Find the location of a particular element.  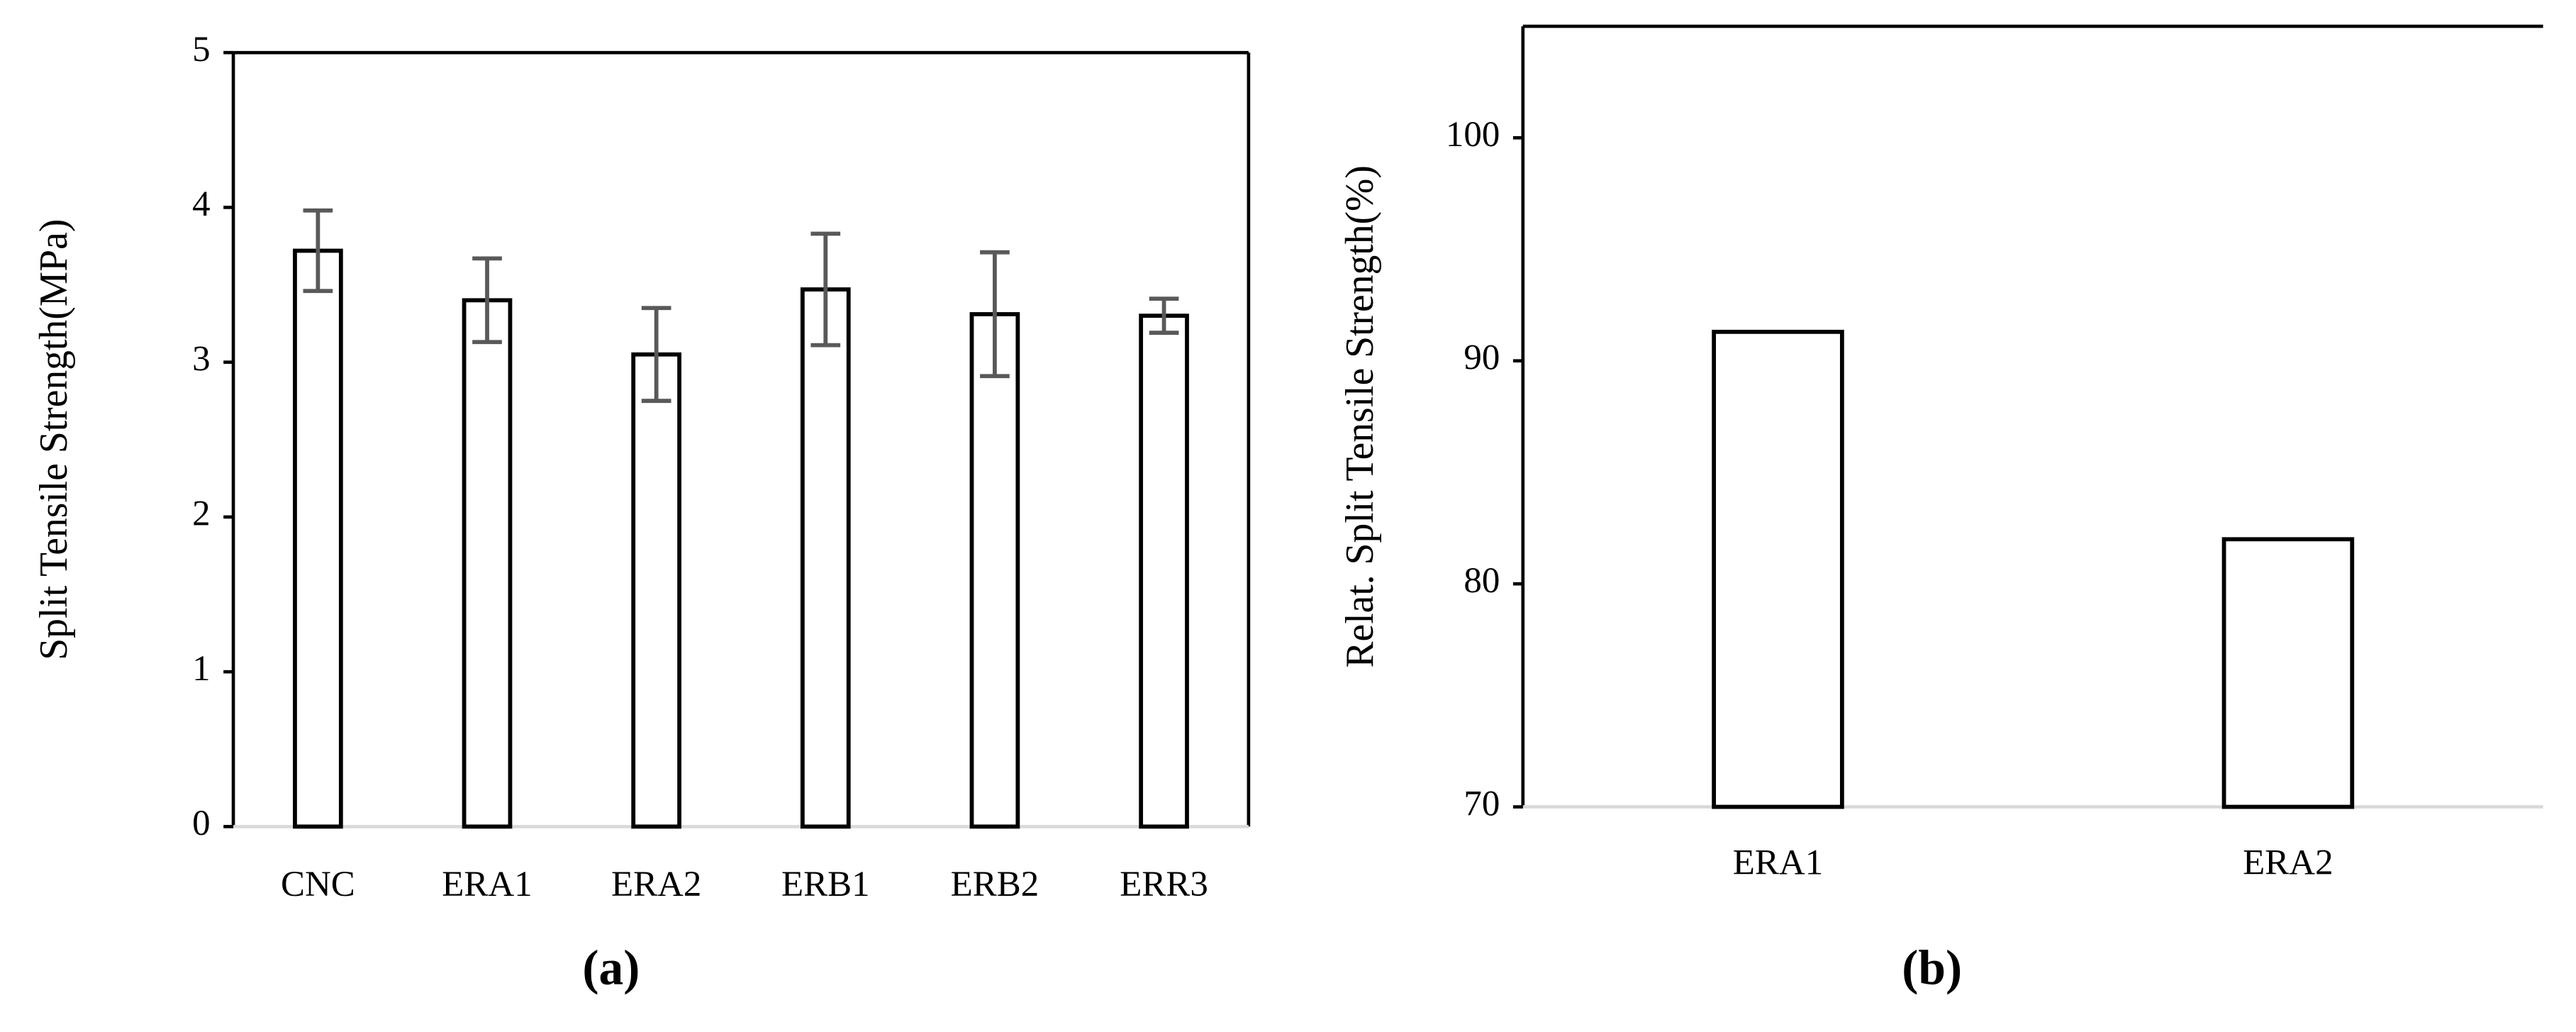

y-axis-label: Relat. Split Tensile Strength(%) is located at coordinates (1360, 416).